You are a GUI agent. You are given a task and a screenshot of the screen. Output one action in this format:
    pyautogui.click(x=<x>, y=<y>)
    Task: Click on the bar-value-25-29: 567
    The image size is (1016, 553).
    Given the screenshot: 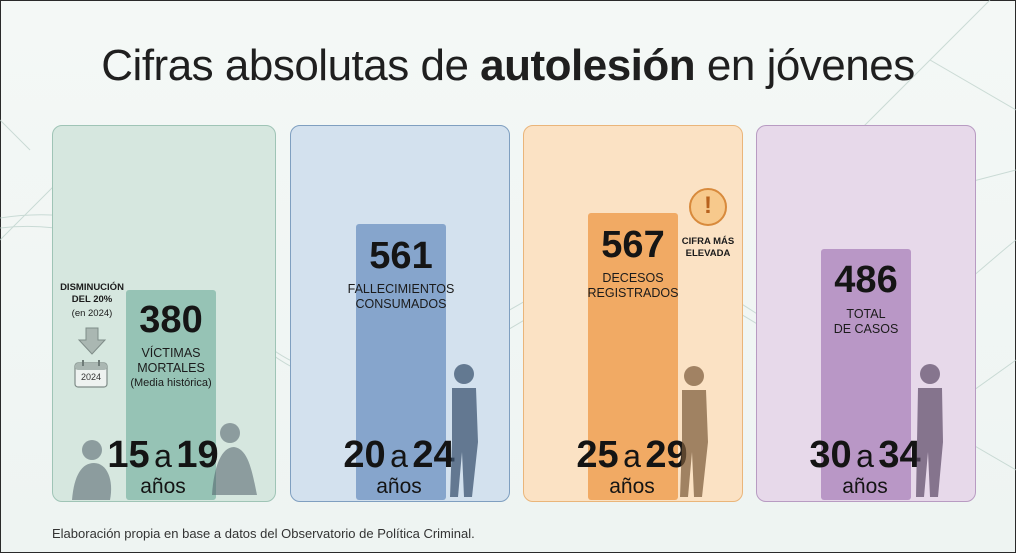 What is the action you would take?
    pyautogui.click(x=633, y=245)
    